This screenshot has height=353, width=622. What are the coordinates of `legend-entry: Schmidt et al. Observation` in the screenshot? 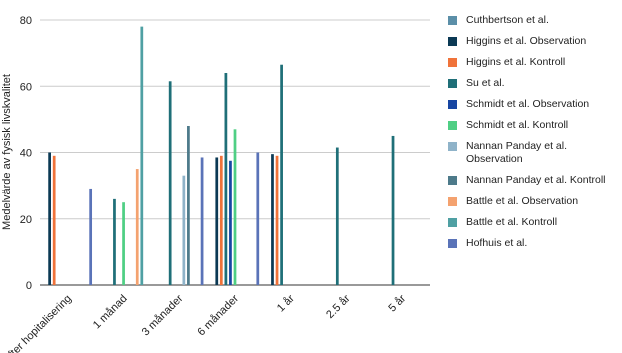 It's located at (532, 104).